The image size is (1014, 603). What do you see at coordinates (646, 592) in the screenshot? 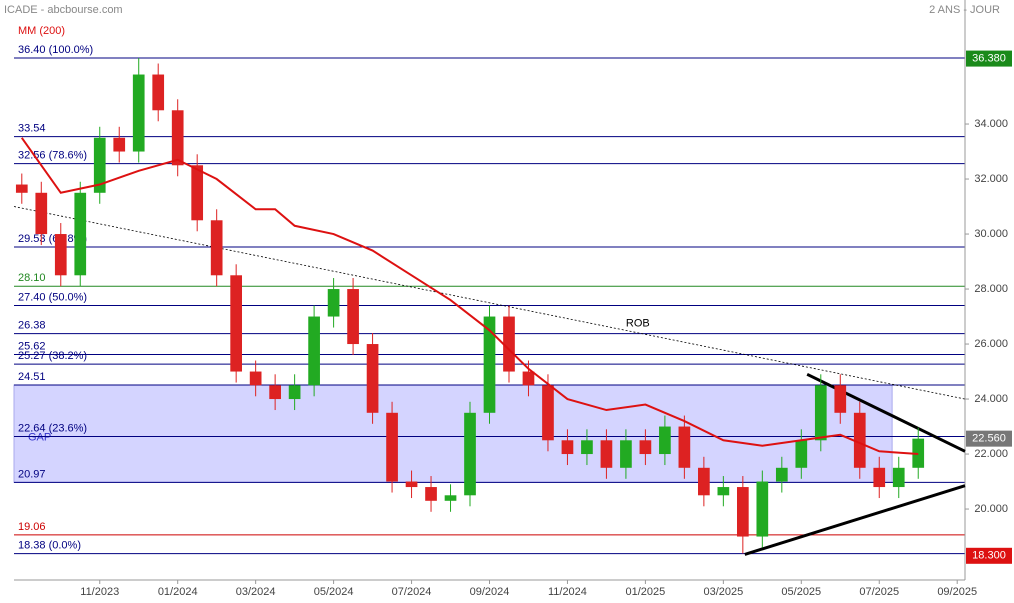
I see `x-tick-label: 01/2025` at bounding box center [646, 592].